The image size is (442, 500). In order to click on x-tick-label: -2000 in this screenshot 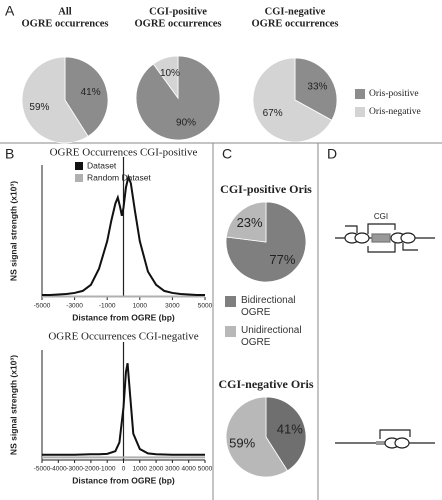, I will do `click(91, 469)`.